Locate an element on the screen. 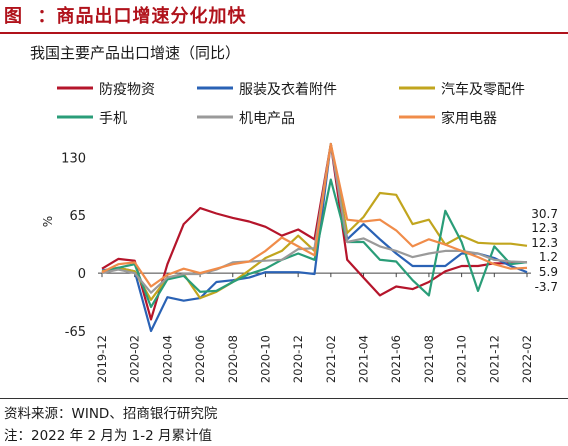 The height and width of the screenshot is (446, 568). source-rule is located at coordinates (284, 398).